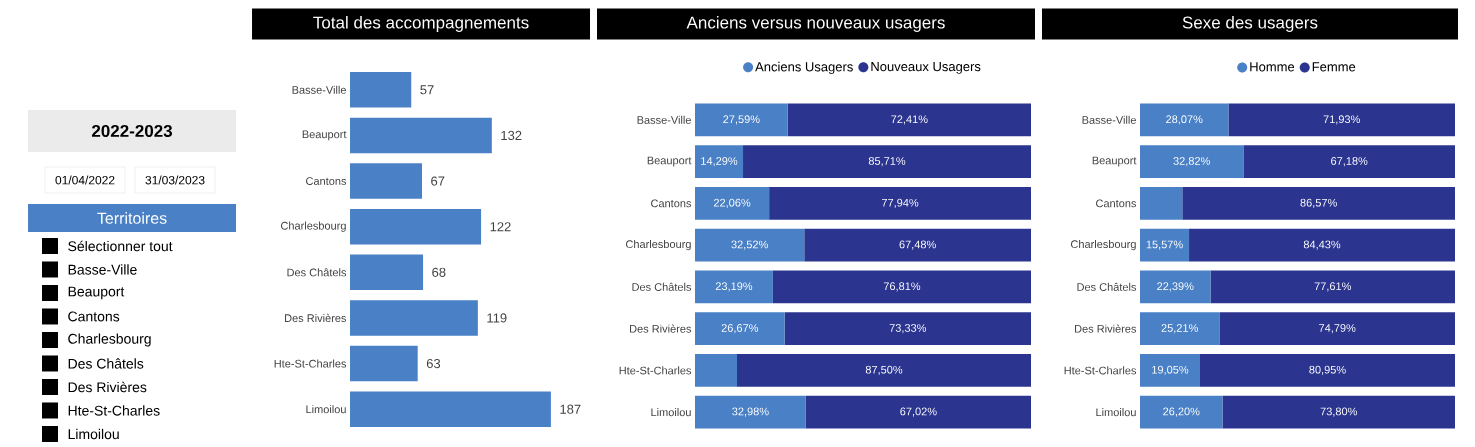 The height and width of the screenshot is (447, 1475). I want to click on text: Des Châtels, so click(106, 363).